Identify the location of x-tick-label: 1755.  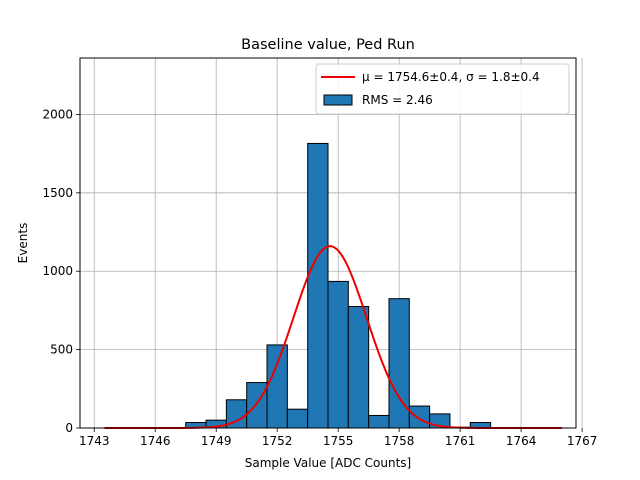
(338, 441).